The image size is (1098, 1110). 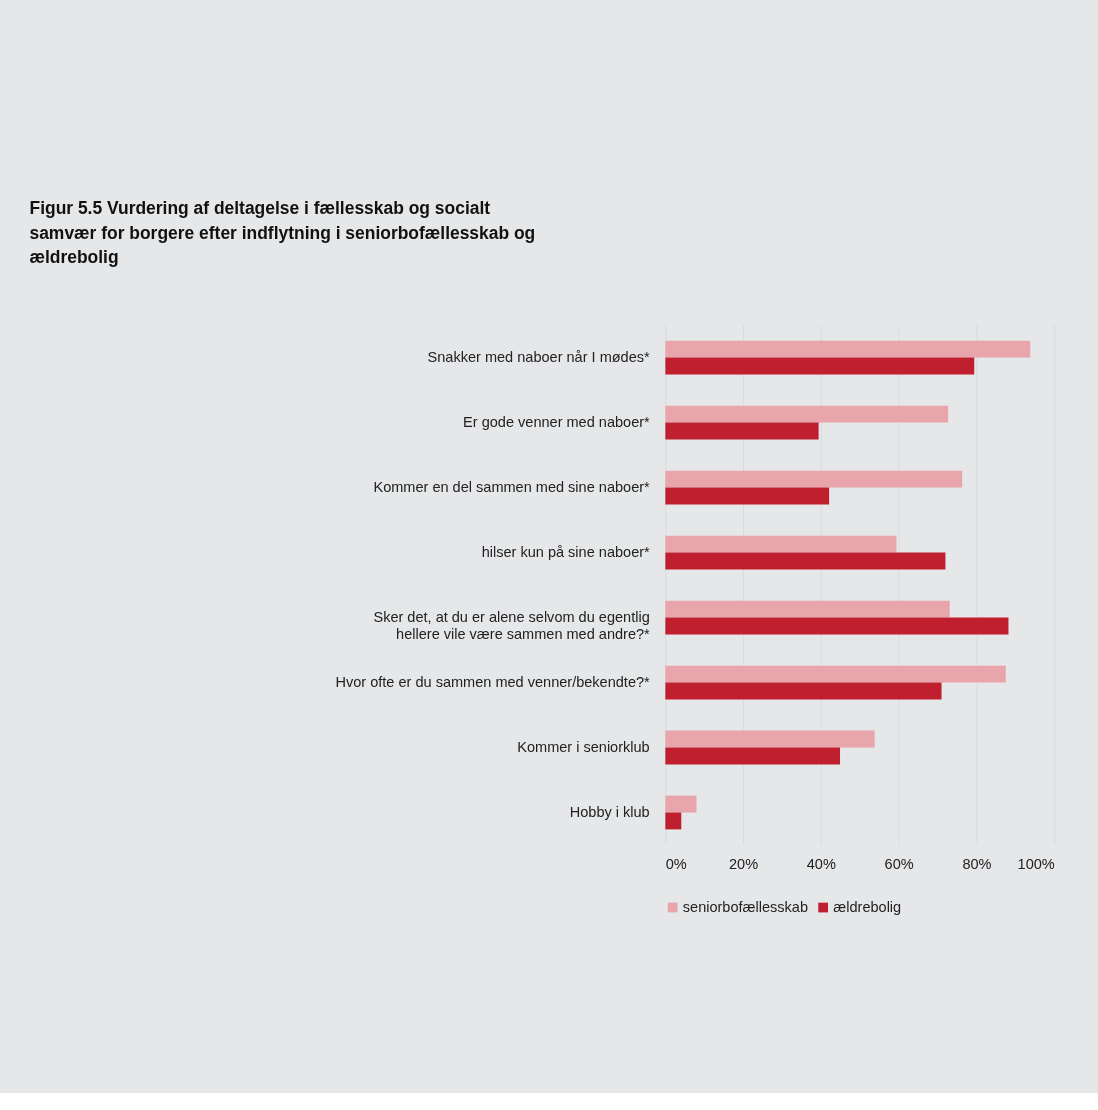 What do you see at coordinates (676, 863) in the screenshot?
I see `x-tick-label: 0%` at bounding box center [676, 863].